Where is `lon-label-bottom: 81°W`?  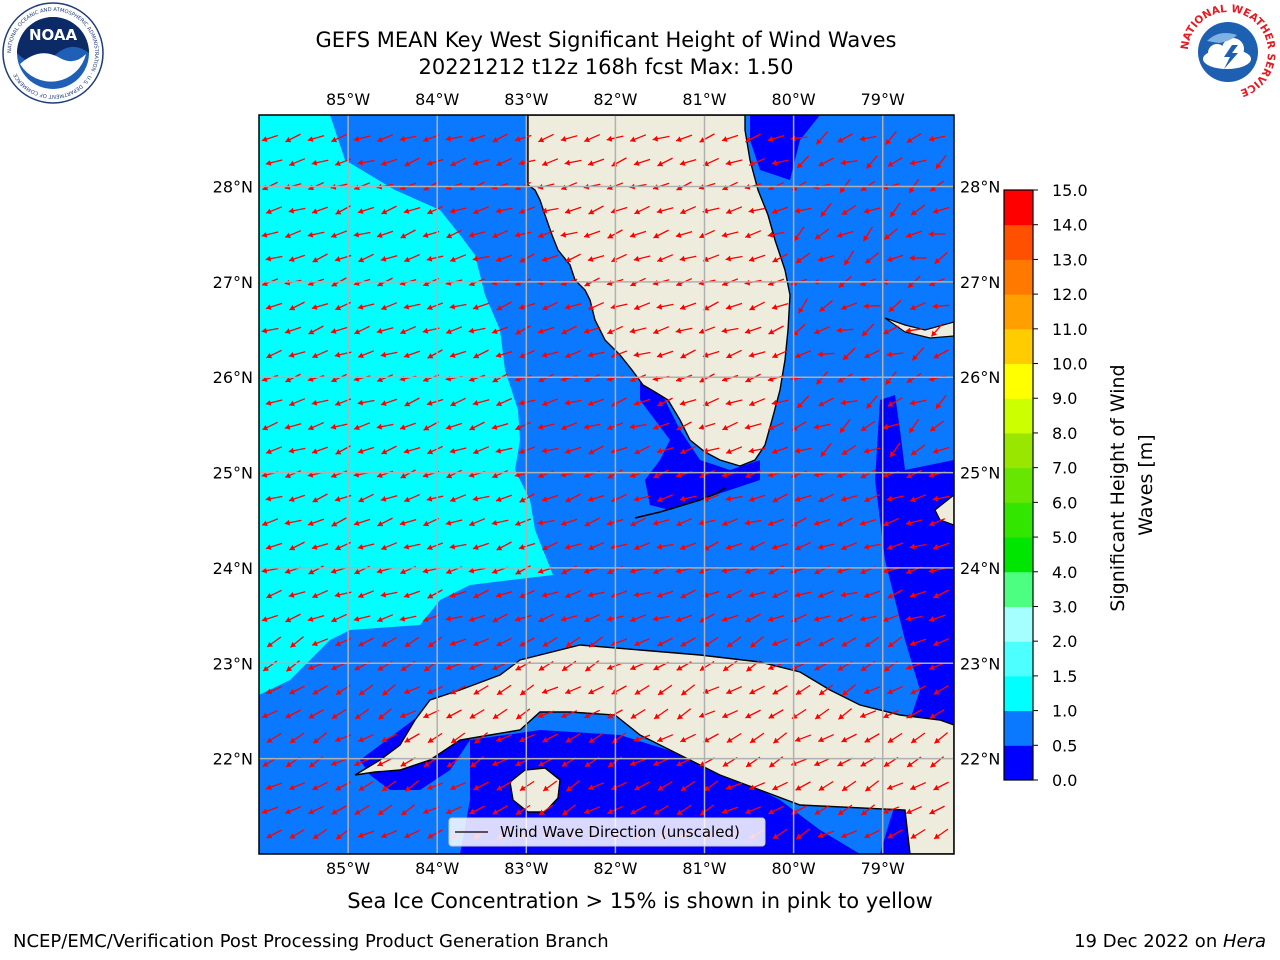
lon-label-bottom: 81°W is located at coordinates (704, 868).